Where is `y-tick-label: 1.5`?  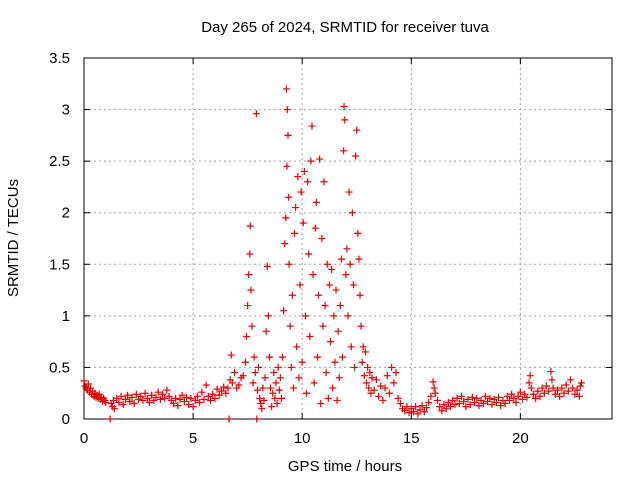
y-tick-label: 1.5 is located at coordinates (59, 264).